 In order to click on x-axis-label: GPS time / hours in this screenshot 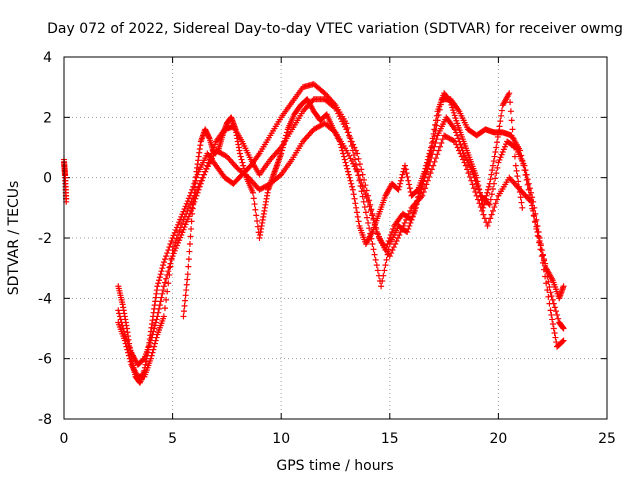, I will do `click(334, 466)`.